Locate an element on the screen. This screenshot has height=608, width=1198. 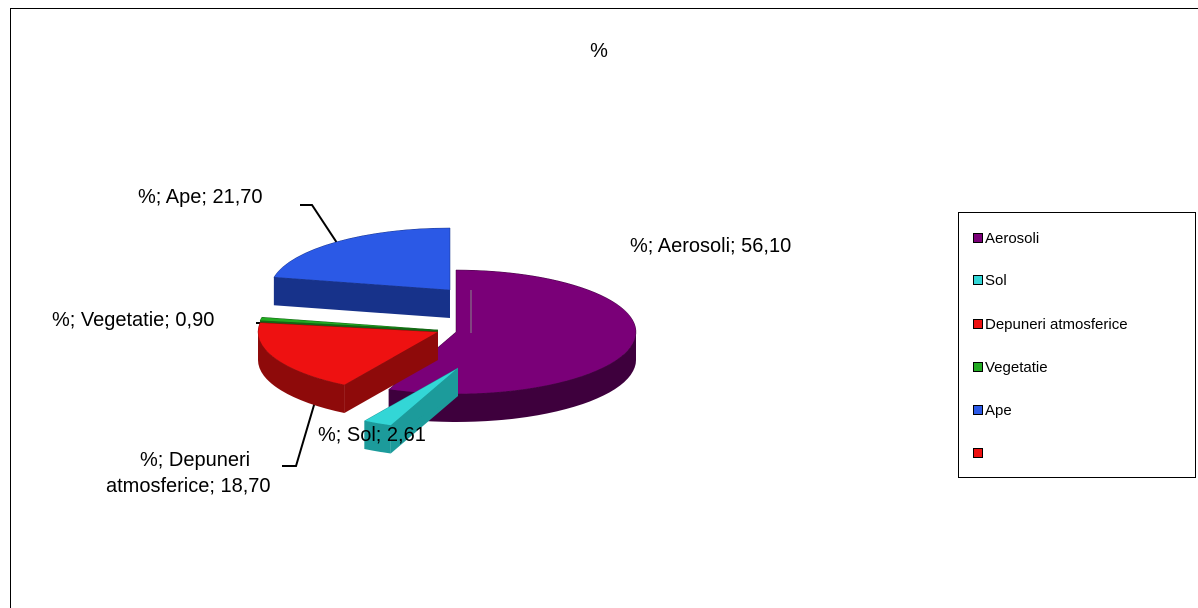
data-label-depuneri-line1: %; Depuneri is located at coordinates (195, 460).